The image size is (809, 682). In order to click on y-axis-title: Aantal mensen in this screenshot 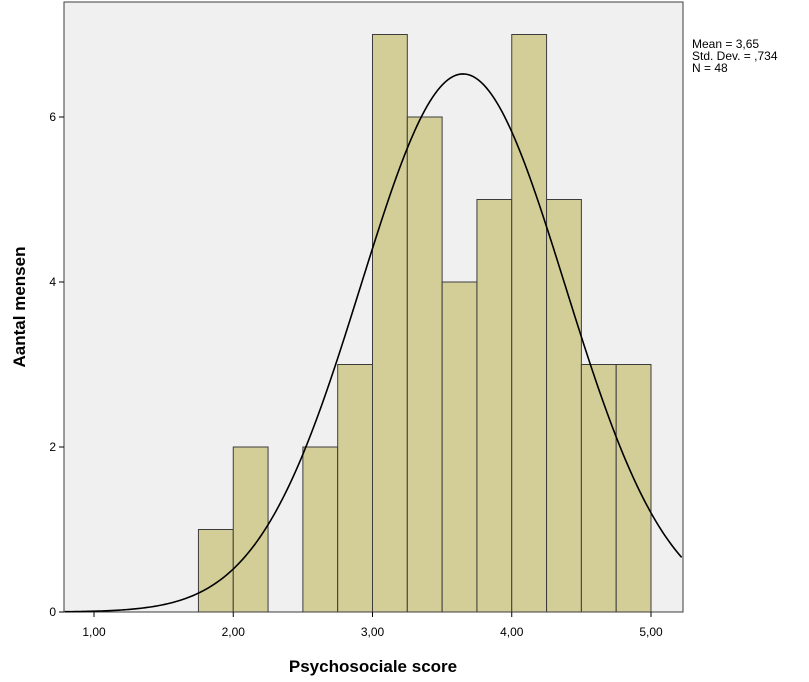, I will do `click(19, 307)`.